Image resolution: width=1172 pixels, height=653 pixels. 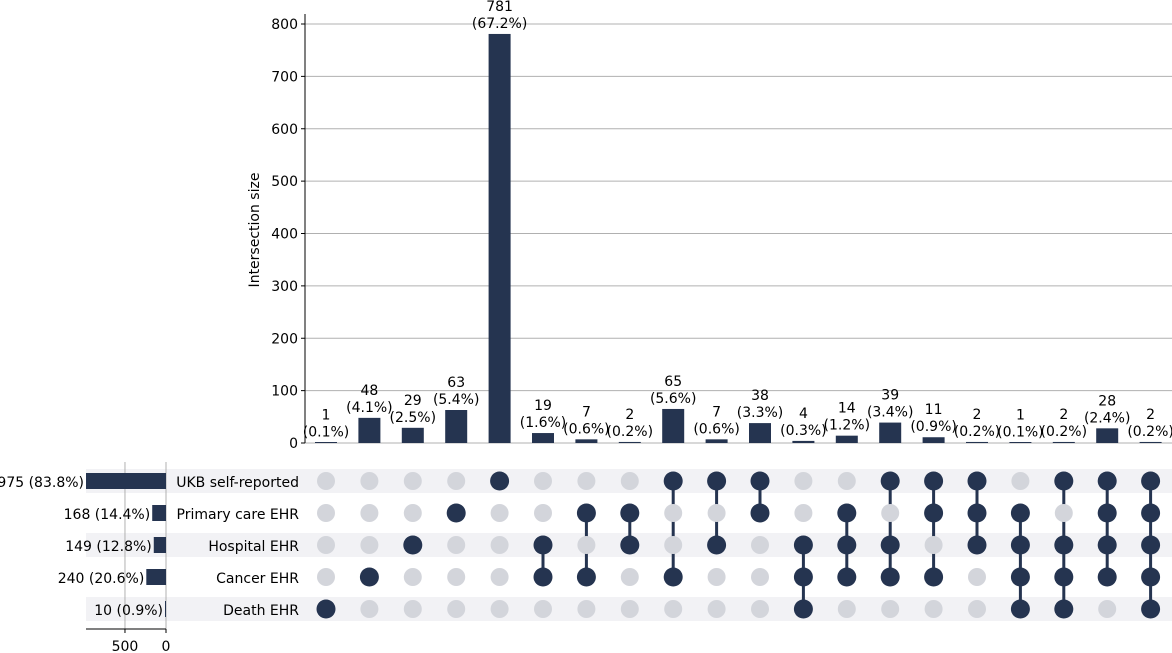 What do you see at coordinates (238, 515) in the screenshot?
I see `set-name: Primary care EHR` at bounding box center [238, 515].